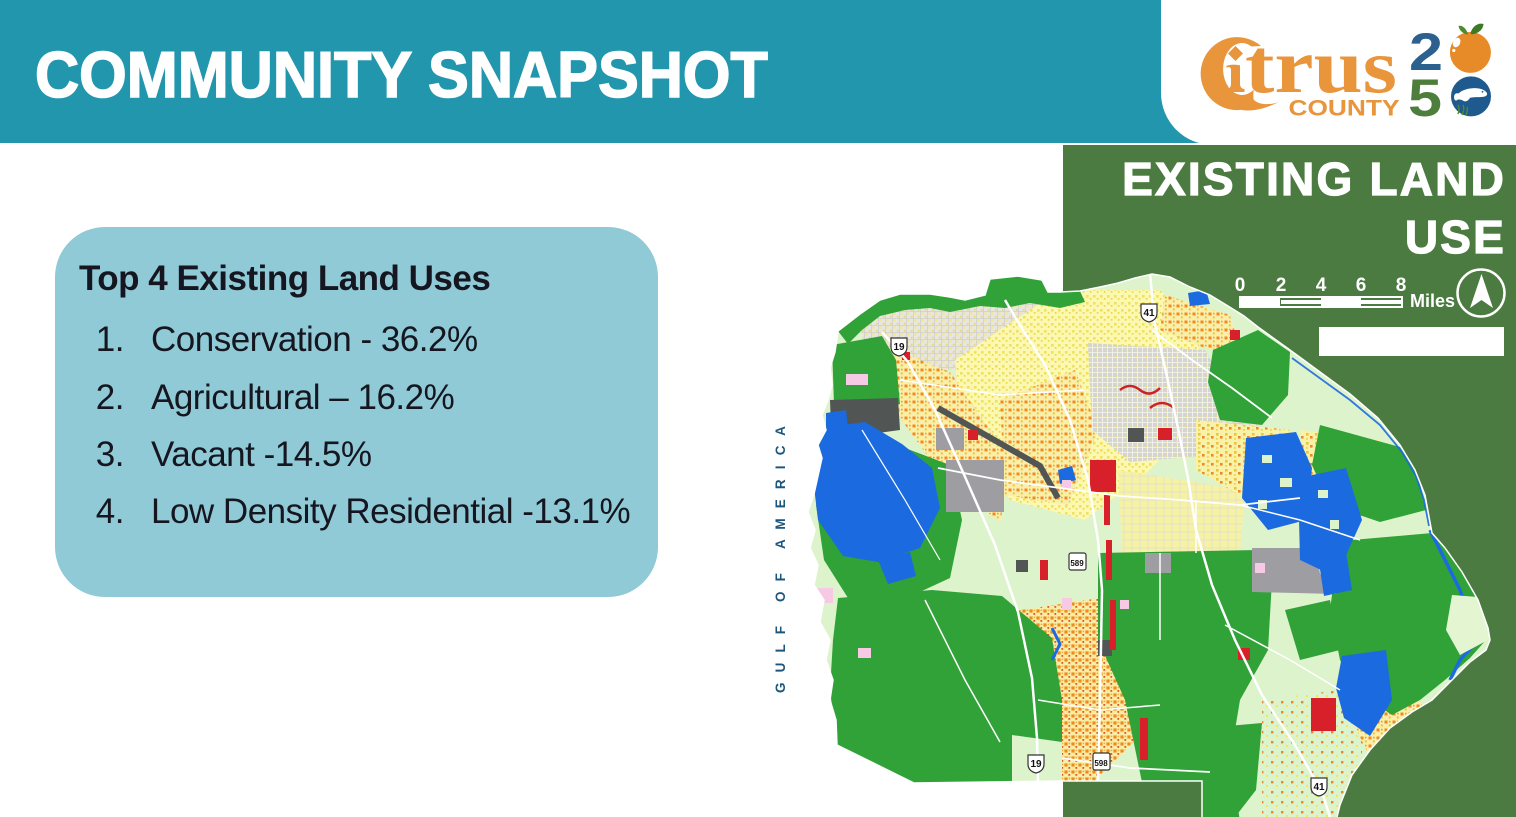 This screenshot has width=1516, height=817. Describe the element at coordinates (1077, 563) in the screenshot. I see `svg-text: 589` at that location.